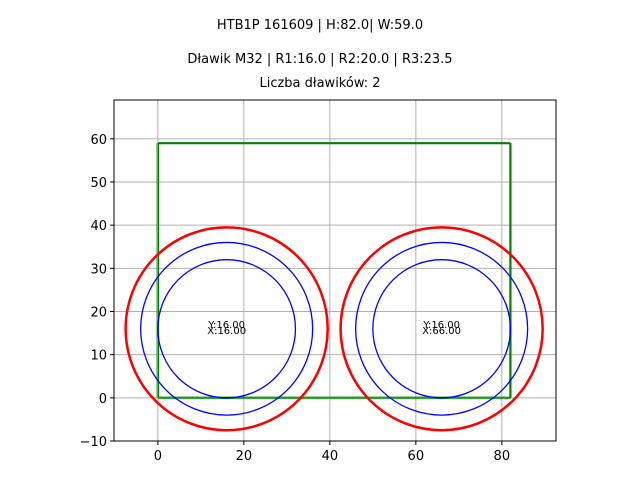  Describe the element at coordinates (416, 456) in the screenshot. I see `x-tick-label: 60` at that location.